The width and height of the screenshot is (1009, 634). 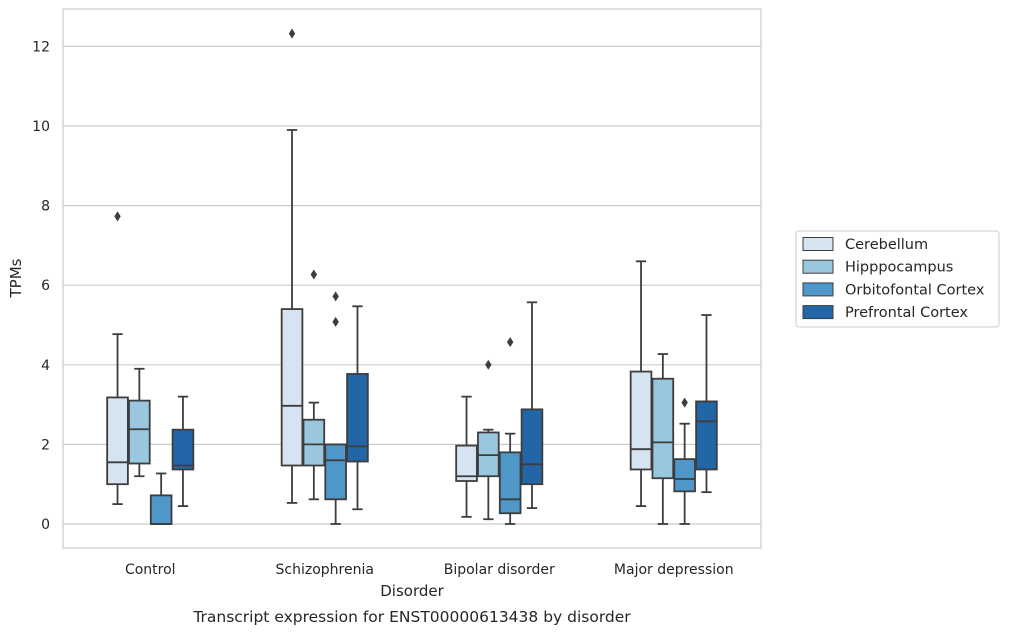 What do you see at coordinates (16, 278) in the screenshot?
I see `y-axis-label: TPMs` at bounding box center [16, 278].